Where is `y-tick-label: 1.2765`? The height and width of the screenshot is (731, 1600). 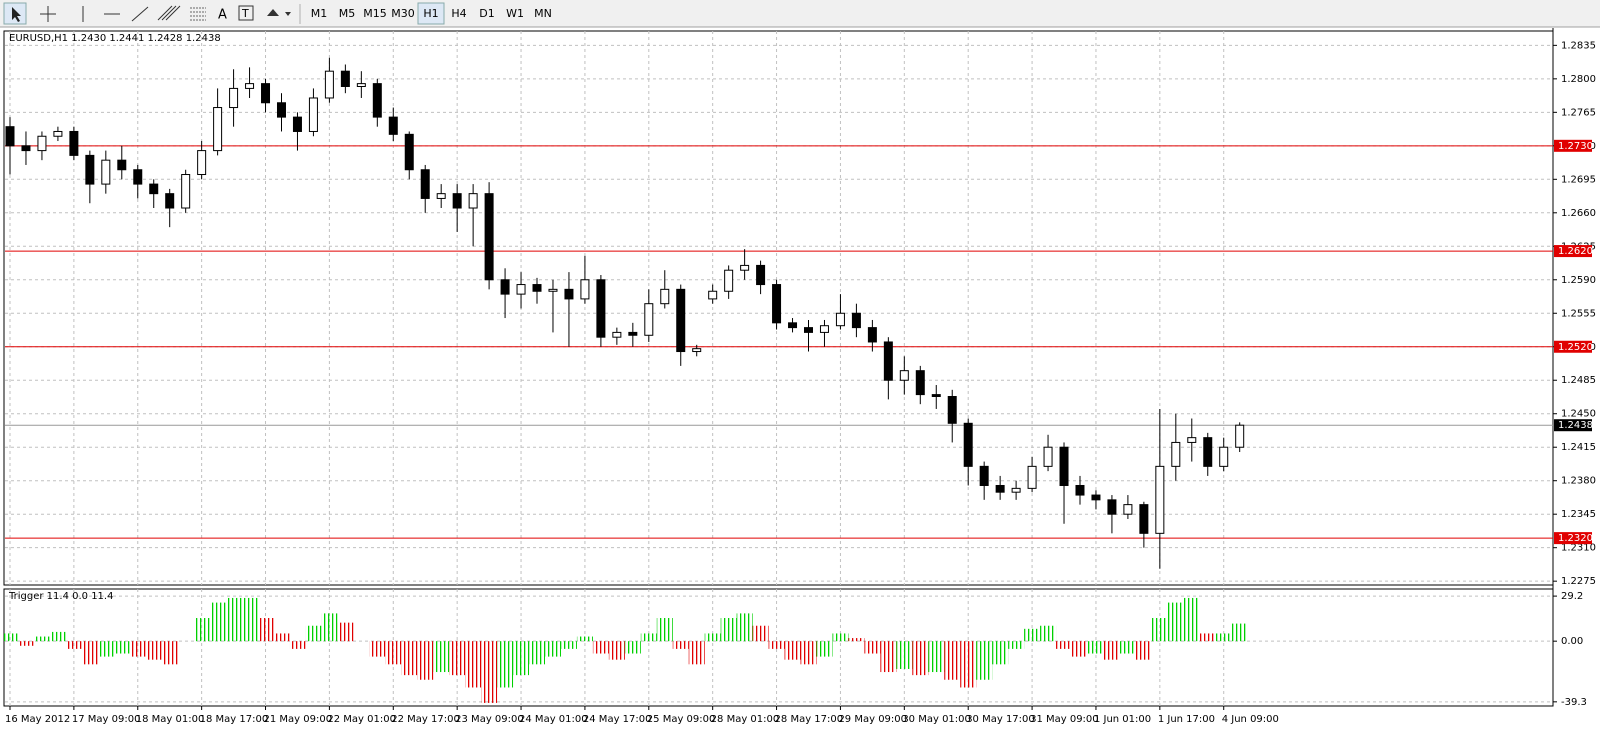 y-tick-label: 1.2765 is located at coordinates (1578, 112).